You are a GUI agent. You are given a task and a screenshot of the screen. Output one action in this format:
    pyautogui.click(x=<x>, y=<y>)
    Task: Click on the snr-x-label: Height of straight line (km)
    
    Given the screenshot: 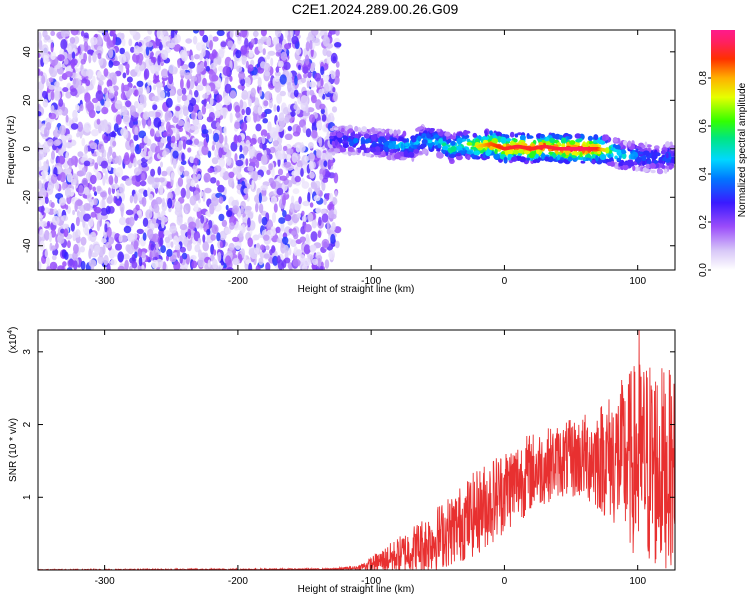 What is the action you would take?
    pyautogui.click(x=356, y=589)
    